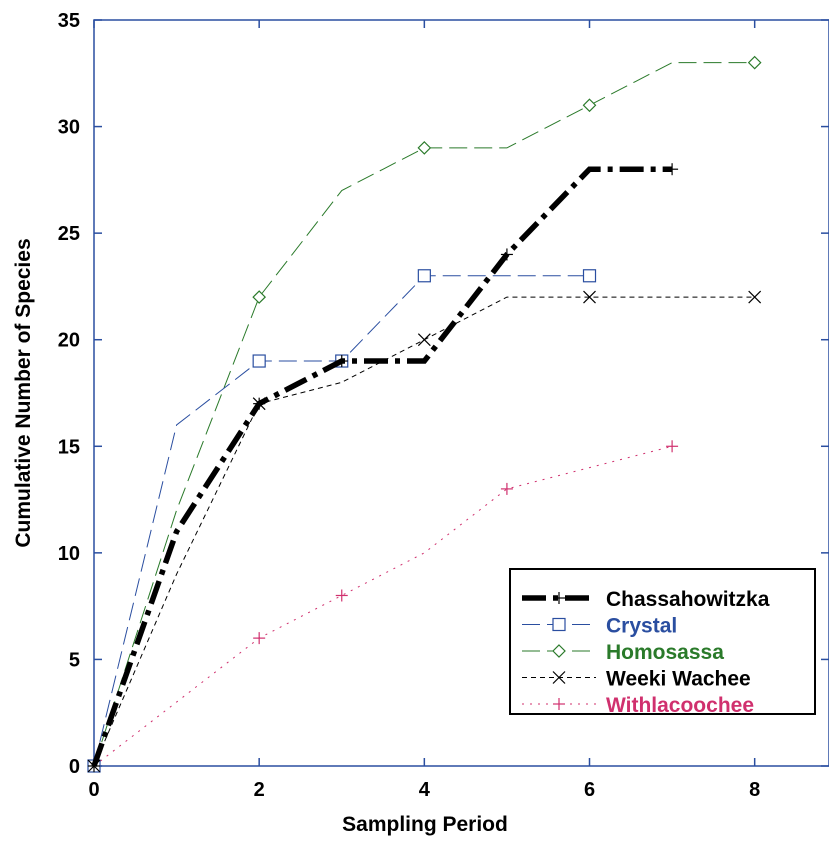  What do you see at coordinates (680, 705) in the screenshot?
I see `legend-label: Withlacoochee` at bounding box center [680, 705].